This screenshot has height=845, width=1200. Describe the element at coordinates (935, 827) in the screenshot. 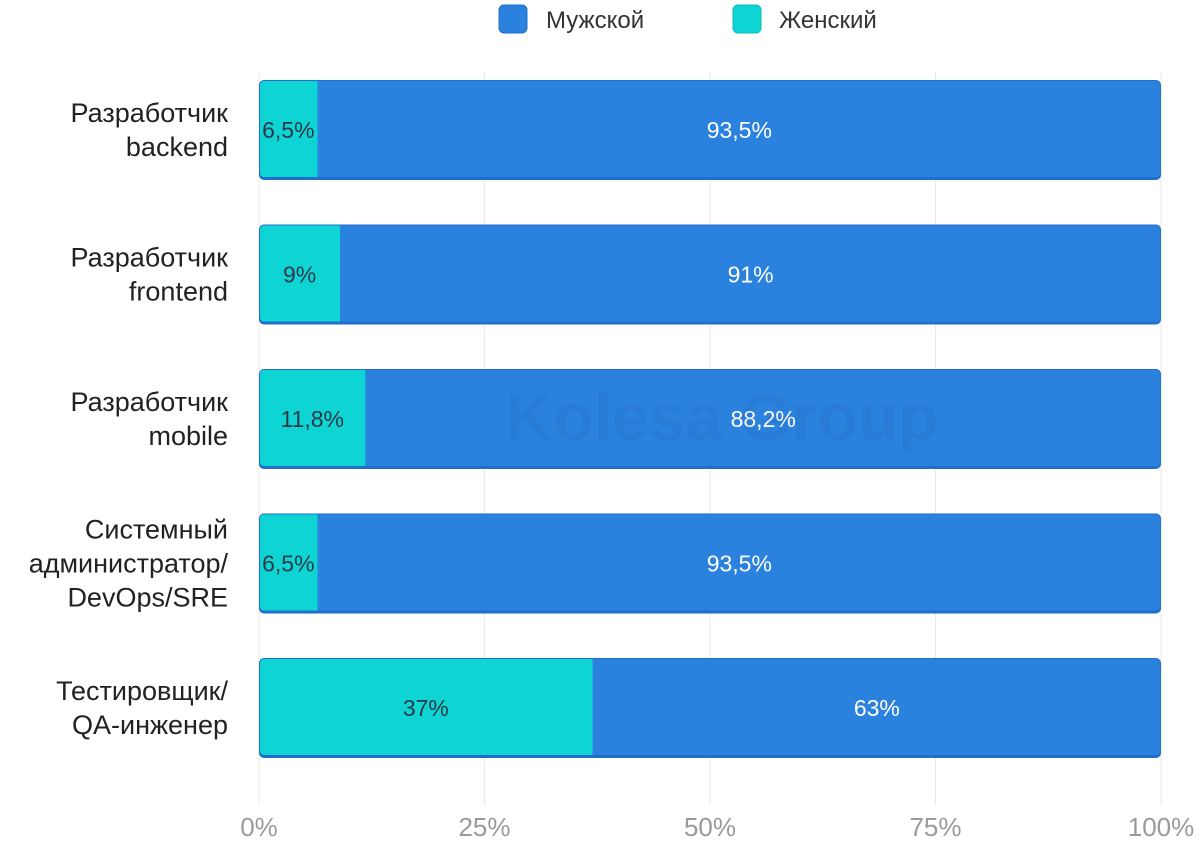

I see `x-tick-label: 75%` at that location.